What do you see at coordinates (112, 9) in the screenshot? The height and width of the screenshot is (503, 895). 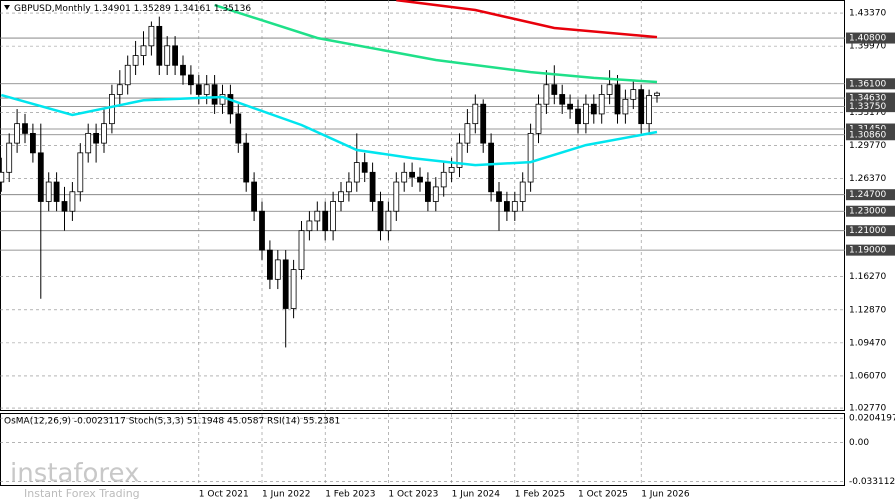 I see `last-open: 1.34901` at bounding box center [112, 9].